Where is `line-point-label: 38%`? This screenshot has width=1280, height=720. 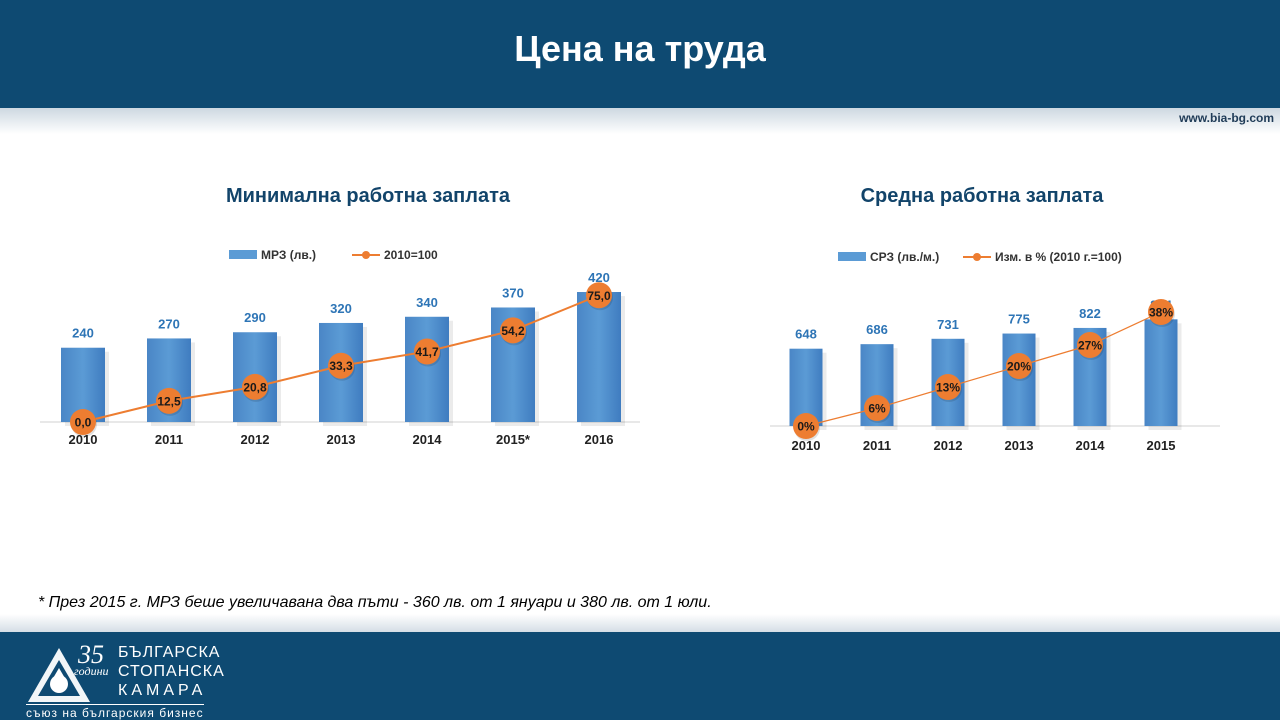
line-point-label: 38% is located at coordinates (1161, 313).